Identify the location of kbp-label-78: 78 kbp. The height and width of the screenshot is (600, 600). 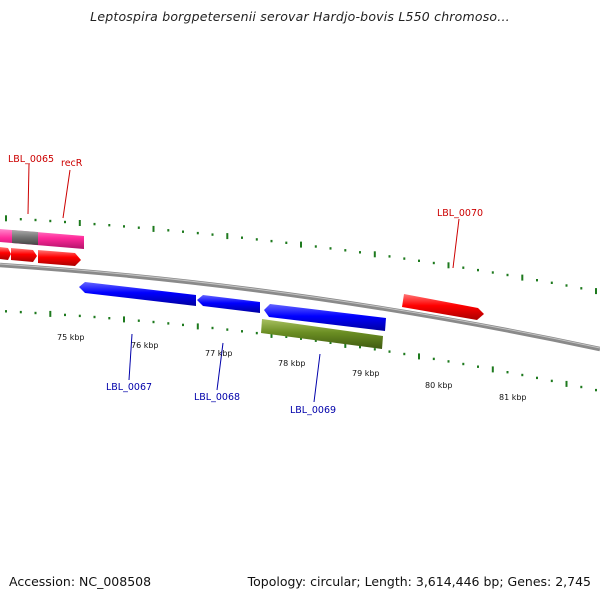
(292, 363).